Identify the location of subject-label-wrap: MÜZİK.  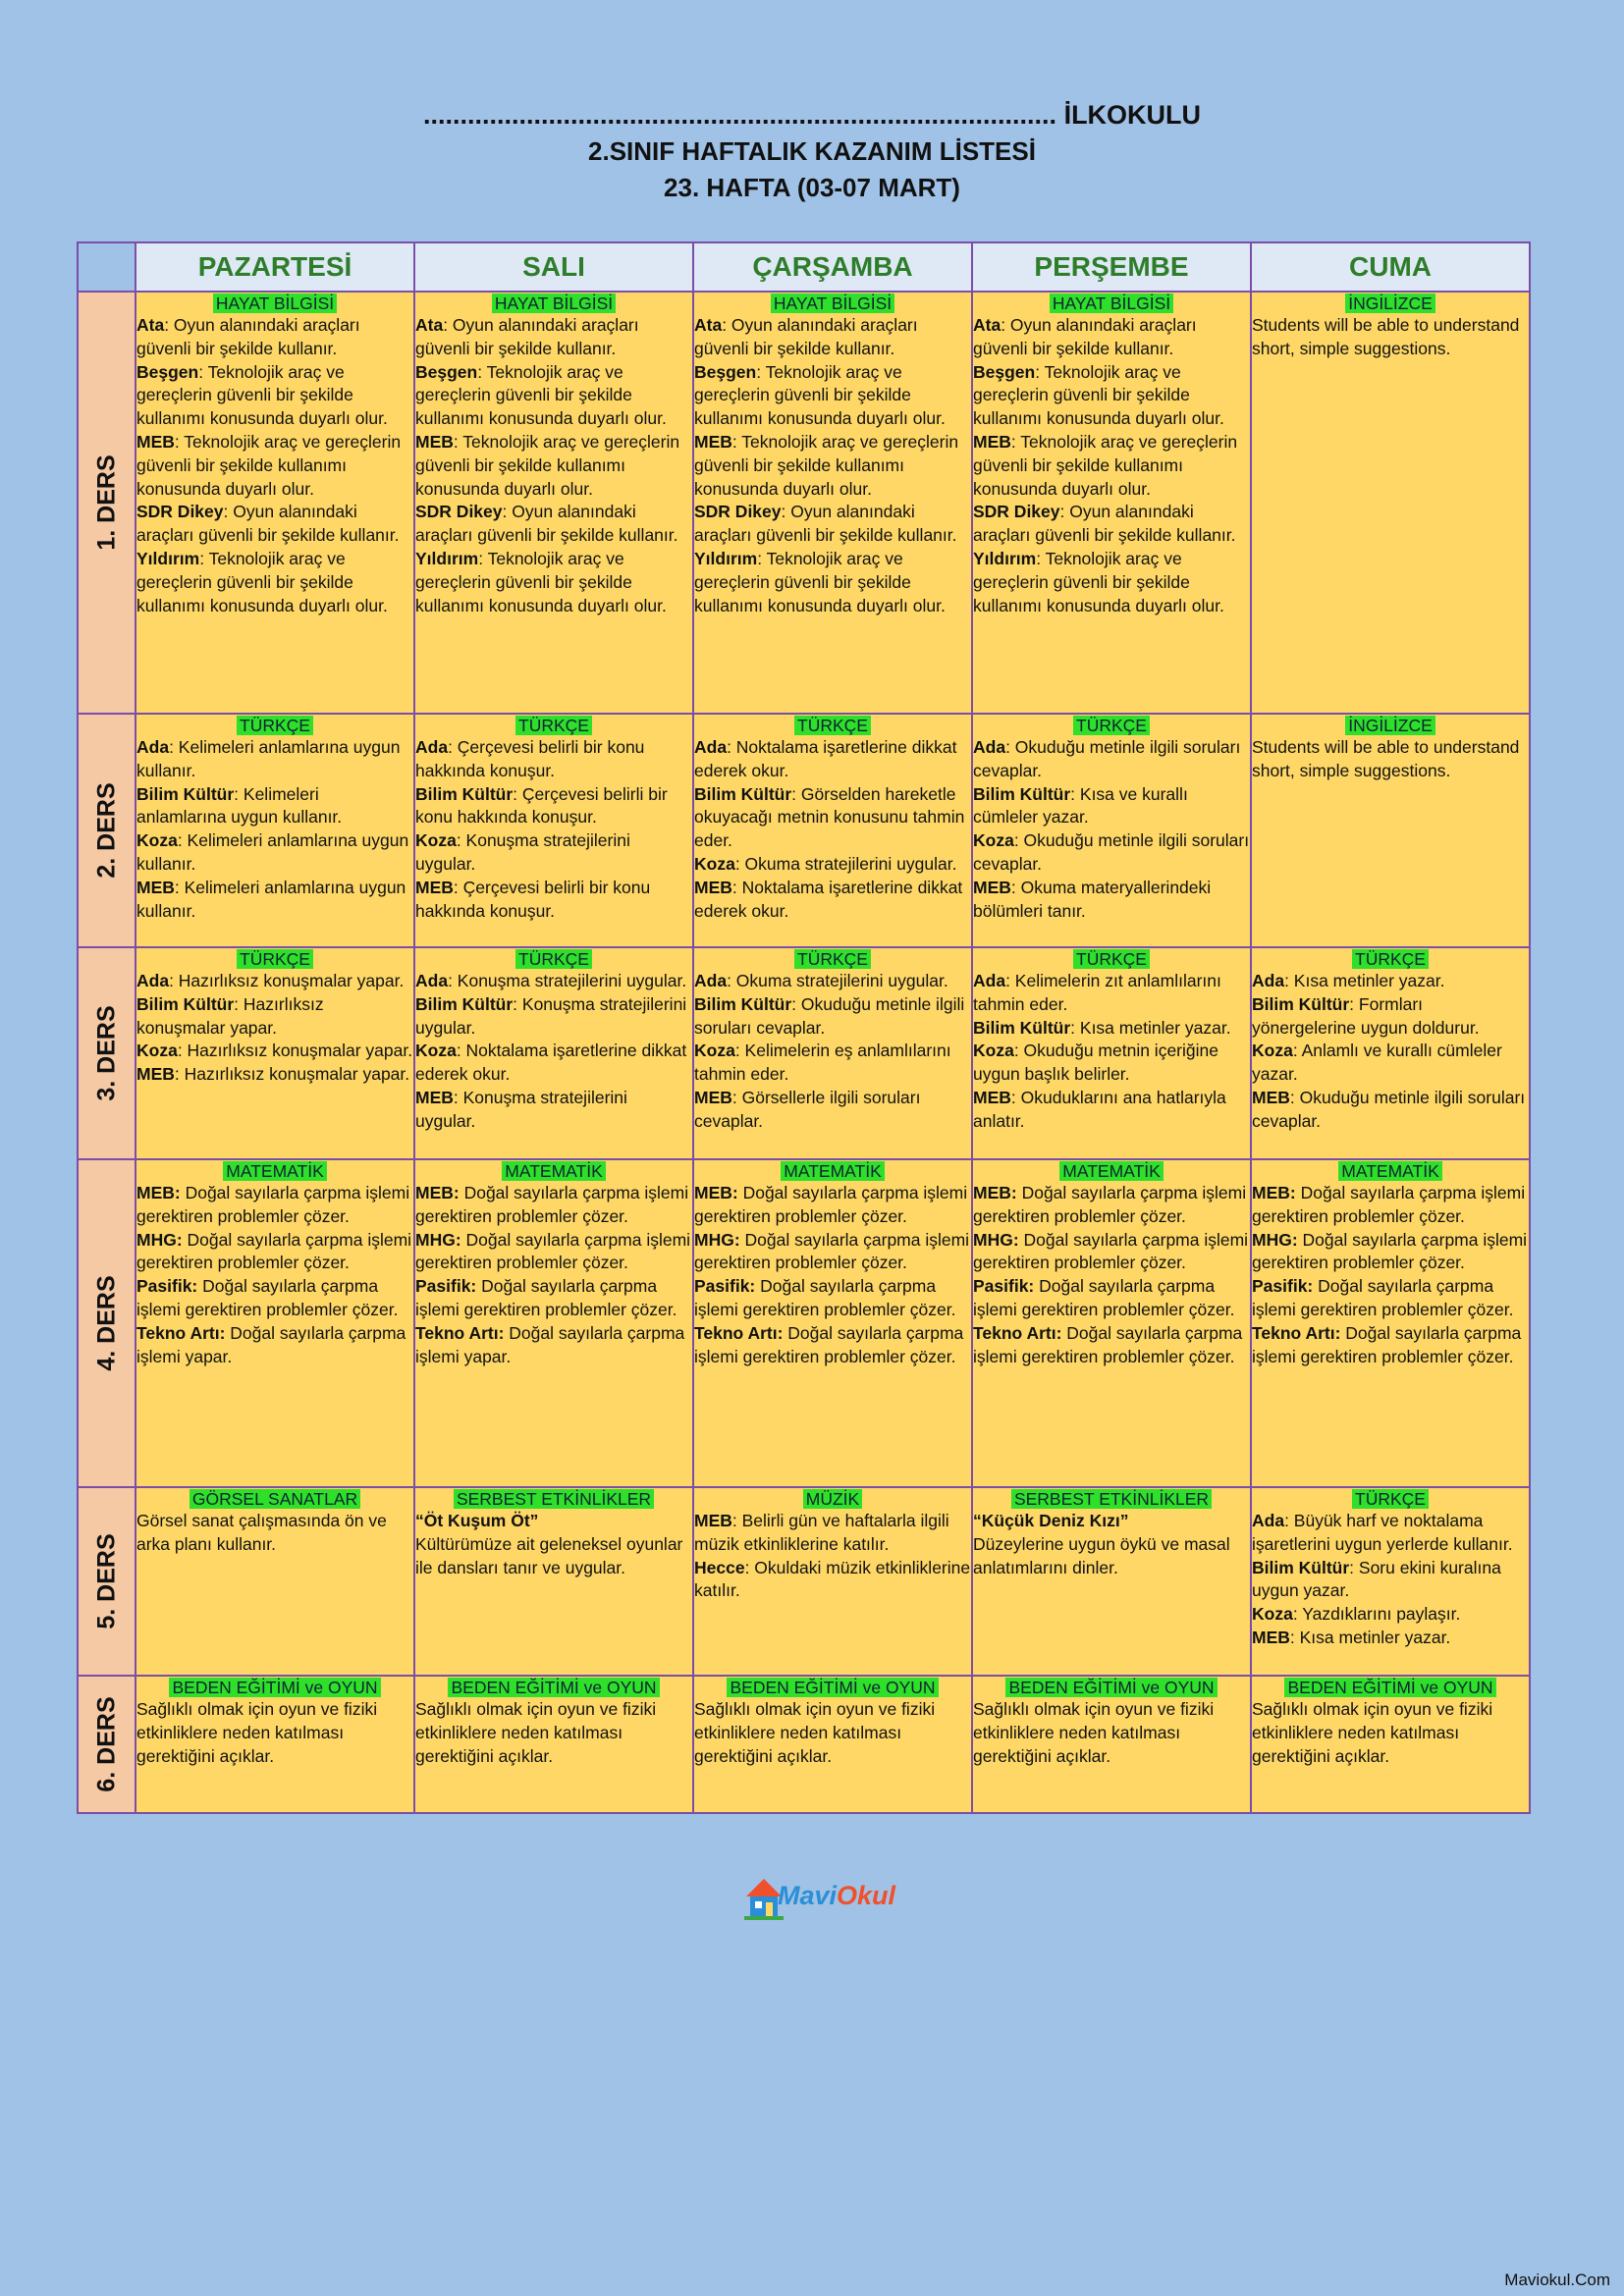
(832, 1499).